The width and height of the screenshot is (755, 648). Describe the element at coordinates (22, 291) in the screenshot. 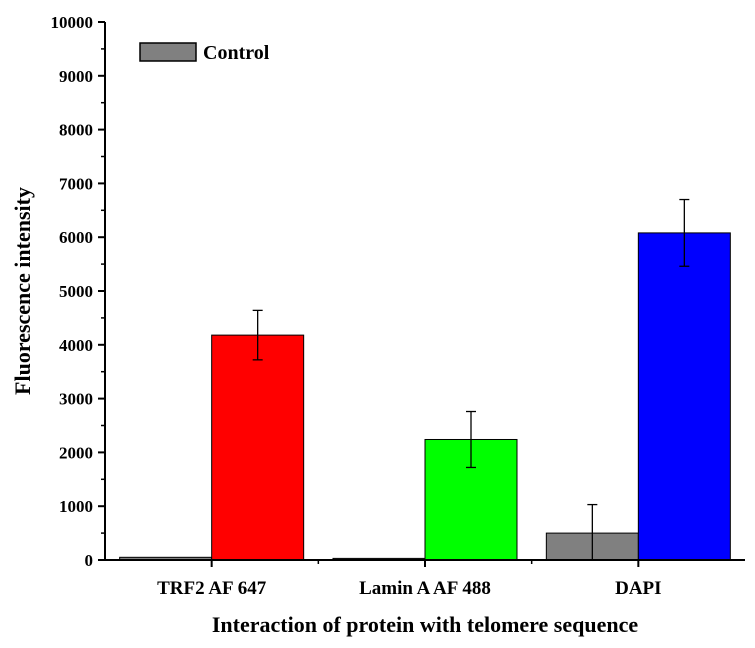

I see `y-axis-title: Fluorescence intensity` at that location.